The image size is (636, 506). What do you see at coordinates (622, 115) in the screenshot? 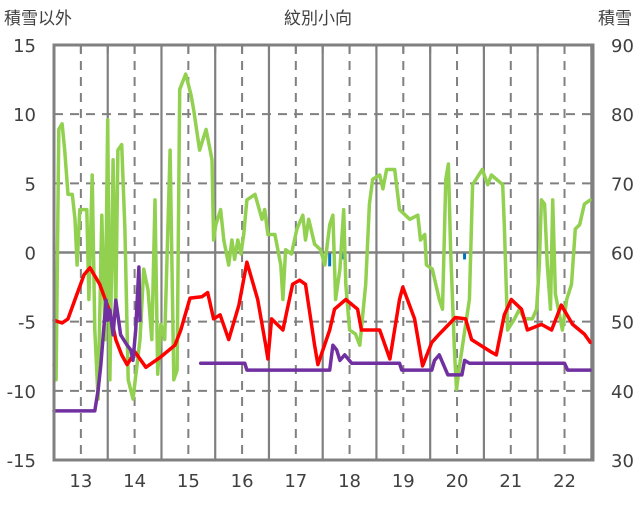
I see `right-tick-label: 80` at bounding box center [622, 115].